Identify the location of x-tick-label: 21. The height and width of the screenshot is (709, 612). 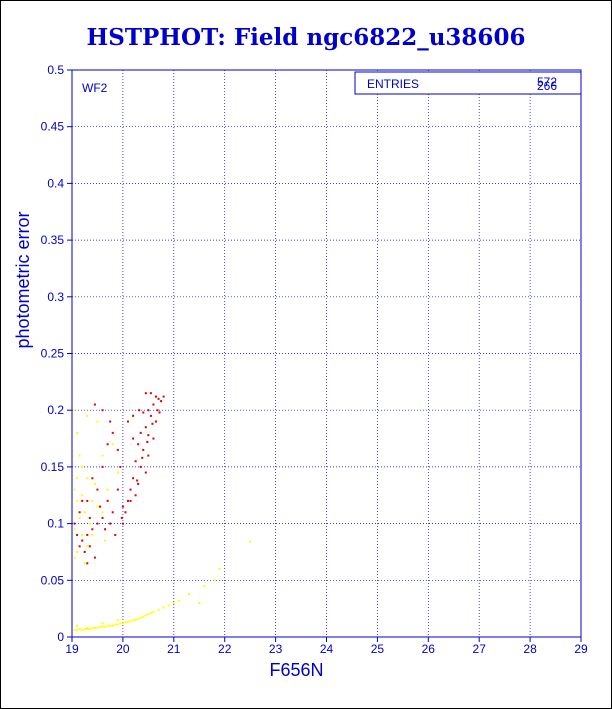
(174, 649).